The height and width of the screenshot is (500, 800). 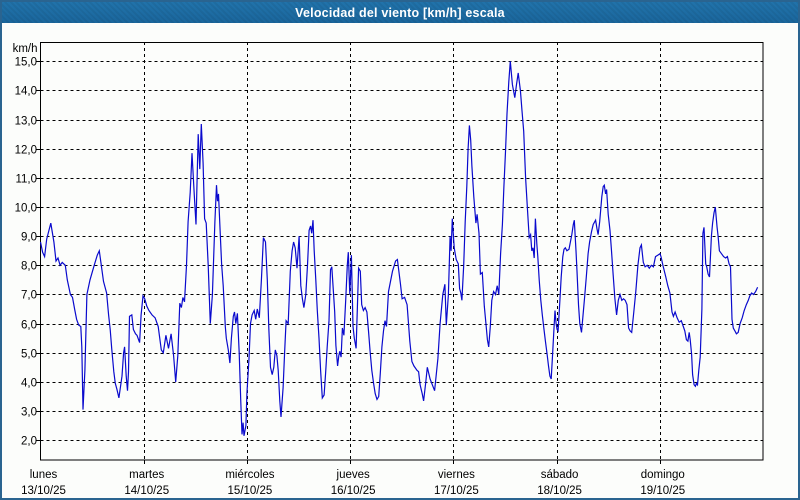 I want to click on x-day-date-label: 15/10/25, so click(x=250, y=491).